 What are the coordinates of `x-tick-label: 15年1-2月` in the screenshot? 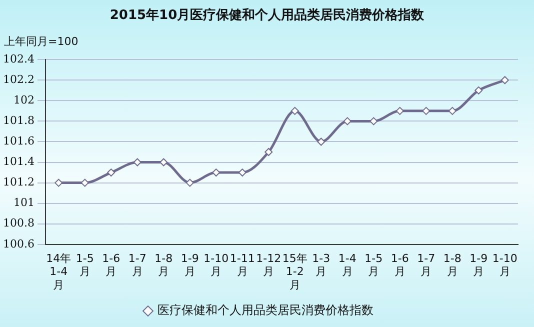 It's located at (295, 272).